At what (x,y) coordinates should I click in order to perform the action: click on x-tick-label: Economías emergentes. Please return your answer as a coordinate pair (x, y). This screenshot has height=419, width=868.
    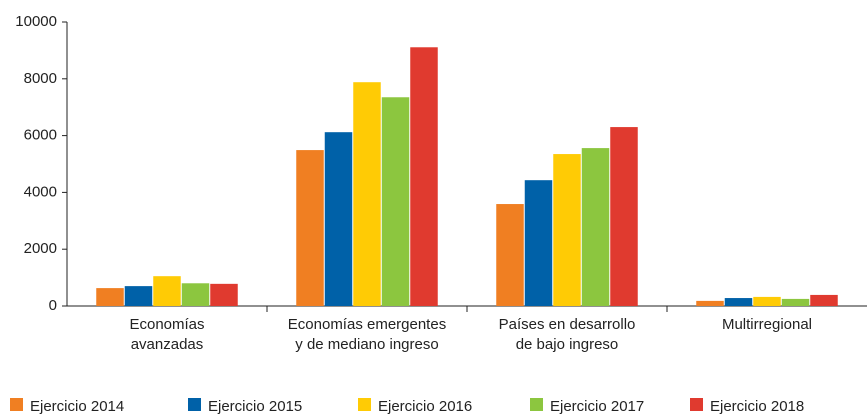
    Looking at the image, I should click on (367, 324).